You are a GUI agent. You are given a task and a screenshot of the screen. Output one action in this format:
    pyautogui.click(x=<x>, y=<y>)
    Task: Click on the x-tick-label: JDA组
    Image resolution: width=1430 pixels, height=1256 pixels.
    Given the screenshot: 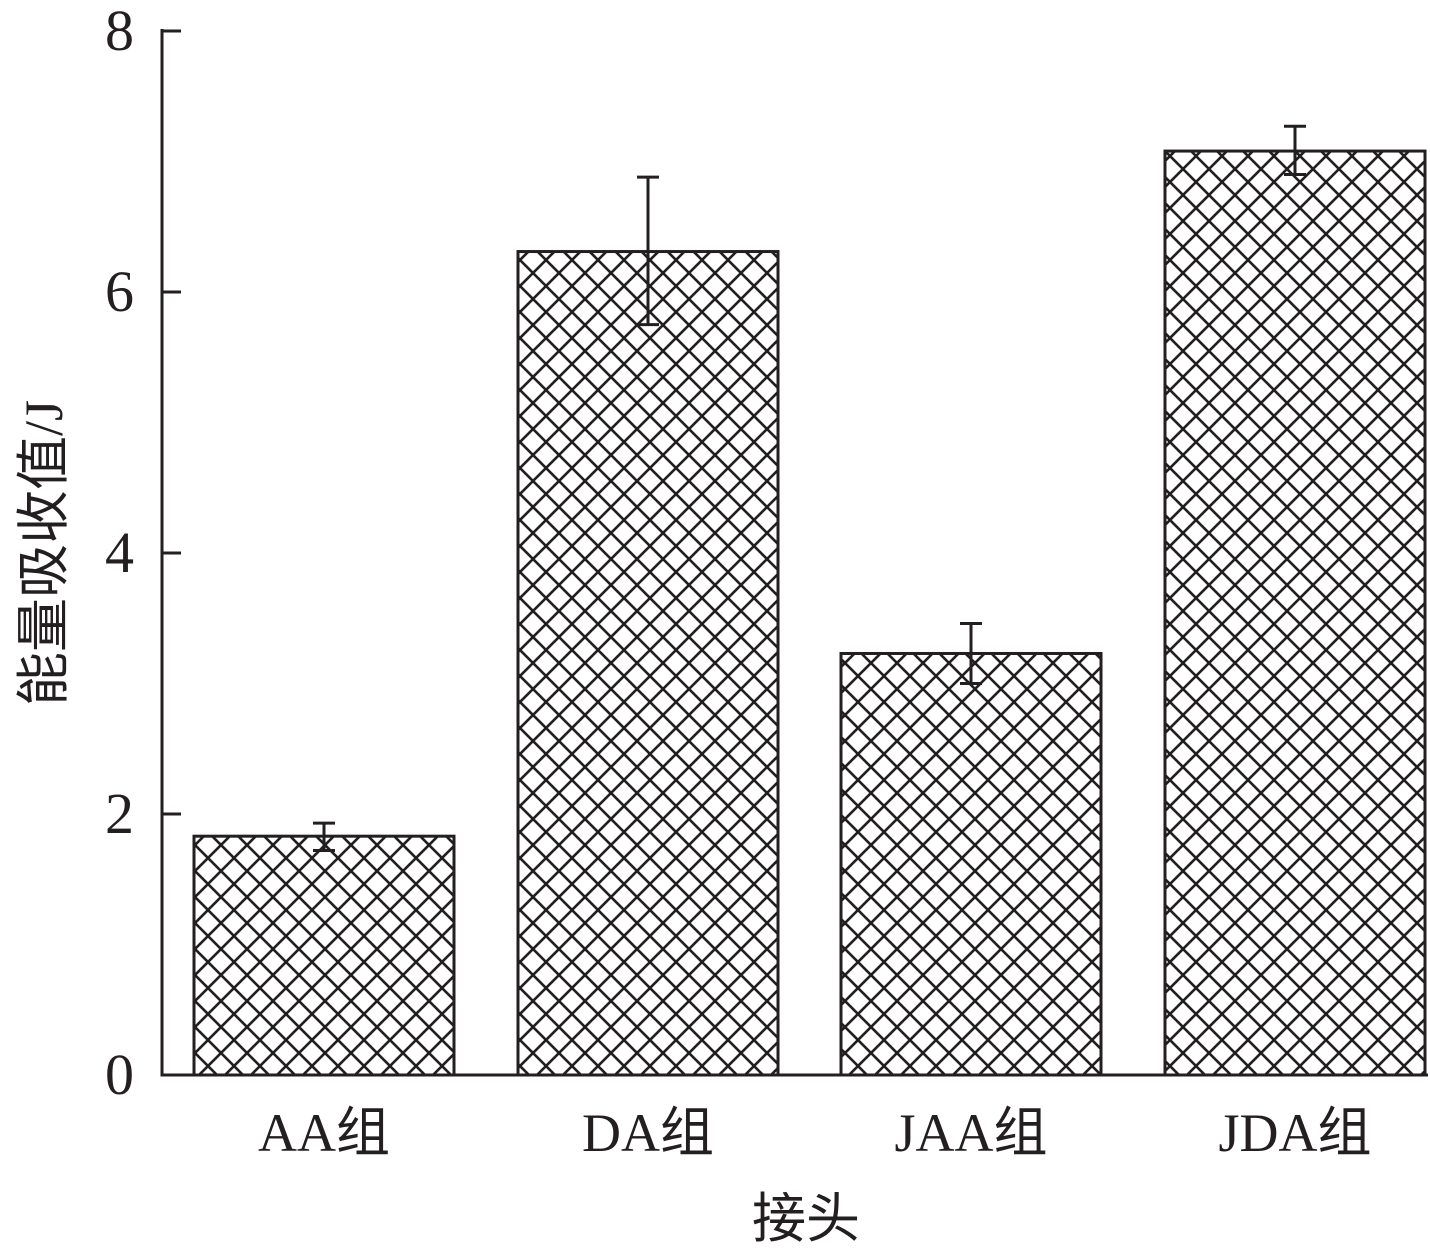 What is the action you would take?
    pyautogui.click(x=1294, y=1133)
    